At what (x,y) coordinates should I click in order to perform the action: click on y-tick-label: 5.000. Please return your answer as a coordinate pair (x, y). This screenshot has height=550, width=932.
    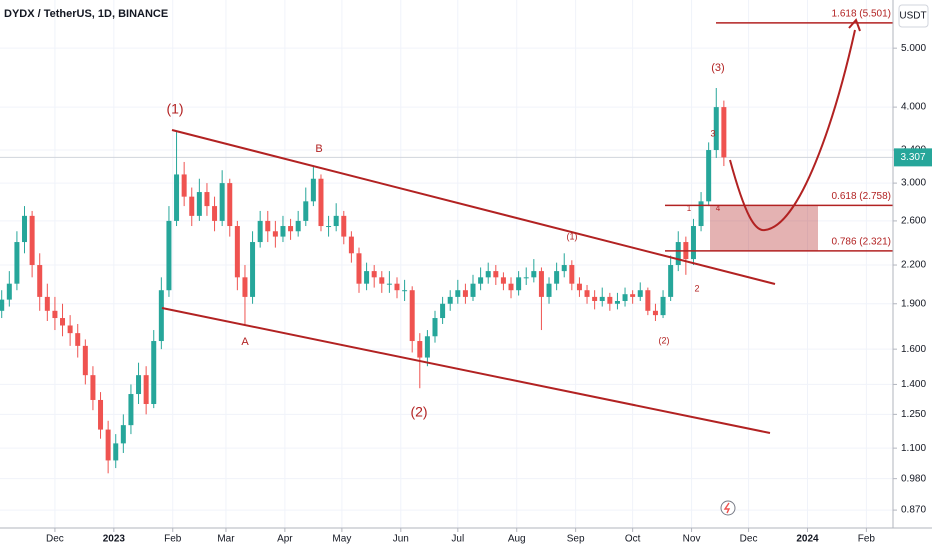
    Looking at the image, I should click on (913, 48).